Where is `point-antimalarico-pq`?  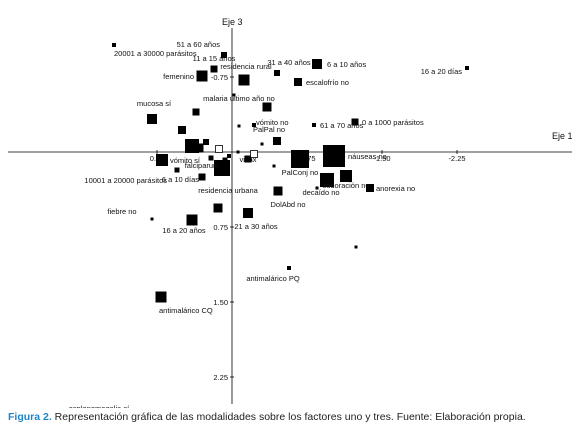 point-antimalarico-pq is located at coordinates (289, 268).